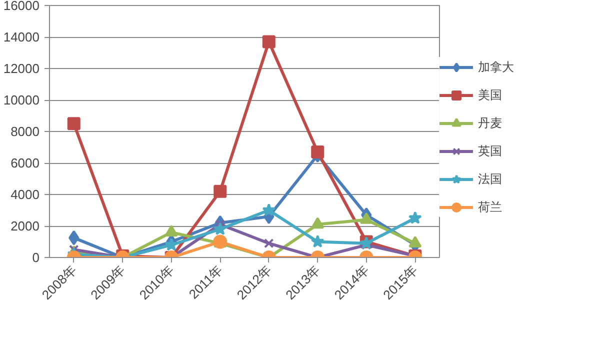 The height and width of the screenshot is (348, 613). Describe the element at coordinates (490, 207) in the screenshot. I see `legend-label: 荷兰` at that location.